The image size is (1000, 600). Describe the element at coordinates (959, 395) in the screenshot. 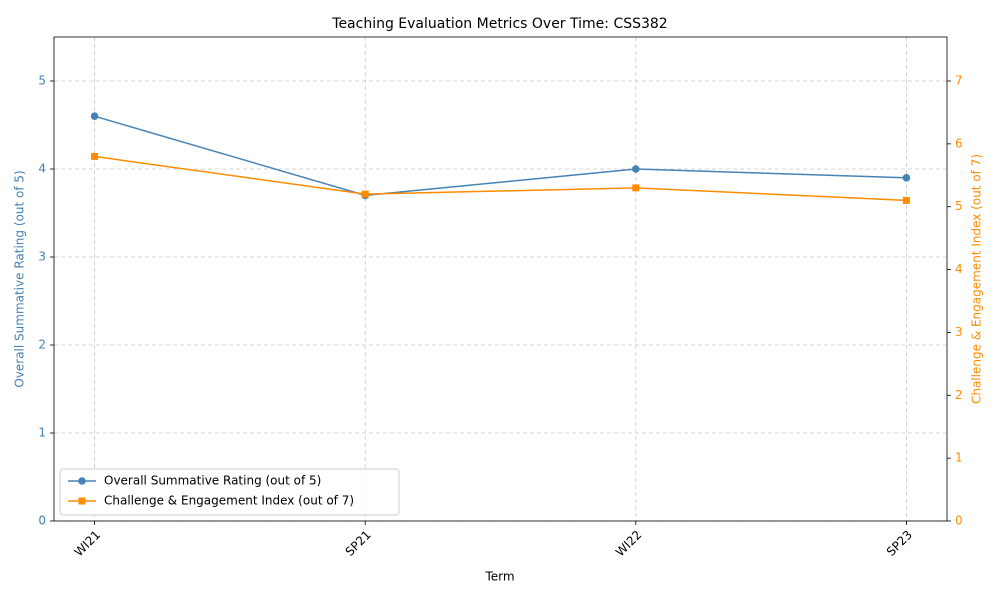

I see `y2-tick-label: 2` at that location.